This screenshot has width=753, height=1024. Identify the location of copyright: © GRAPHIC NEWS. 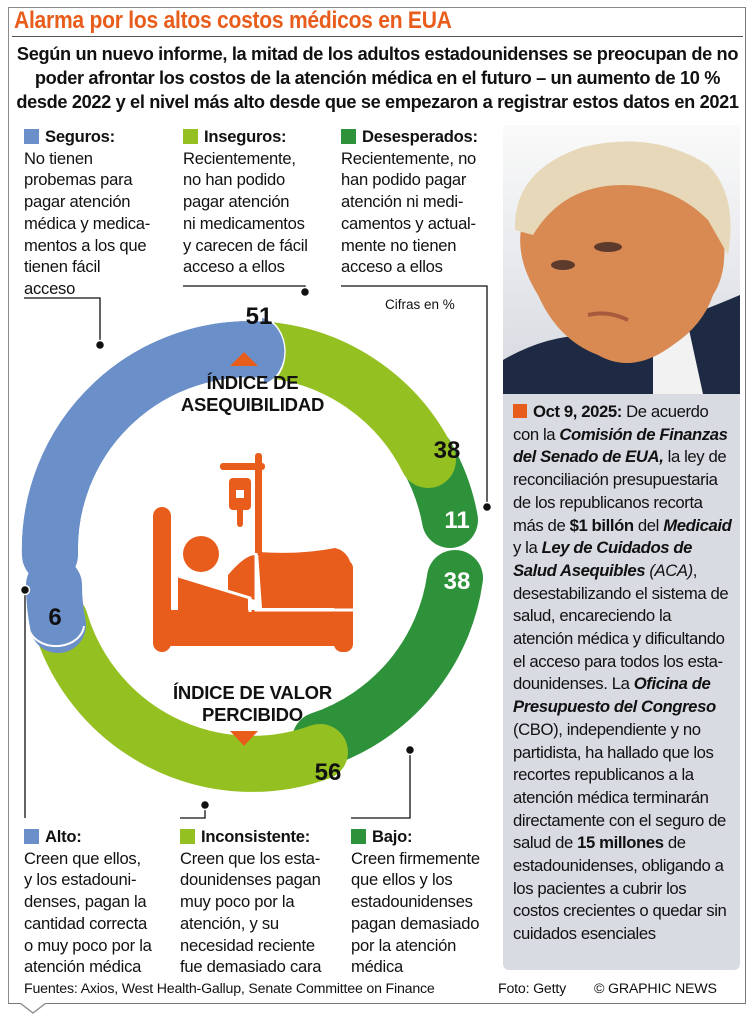
(655, 989).